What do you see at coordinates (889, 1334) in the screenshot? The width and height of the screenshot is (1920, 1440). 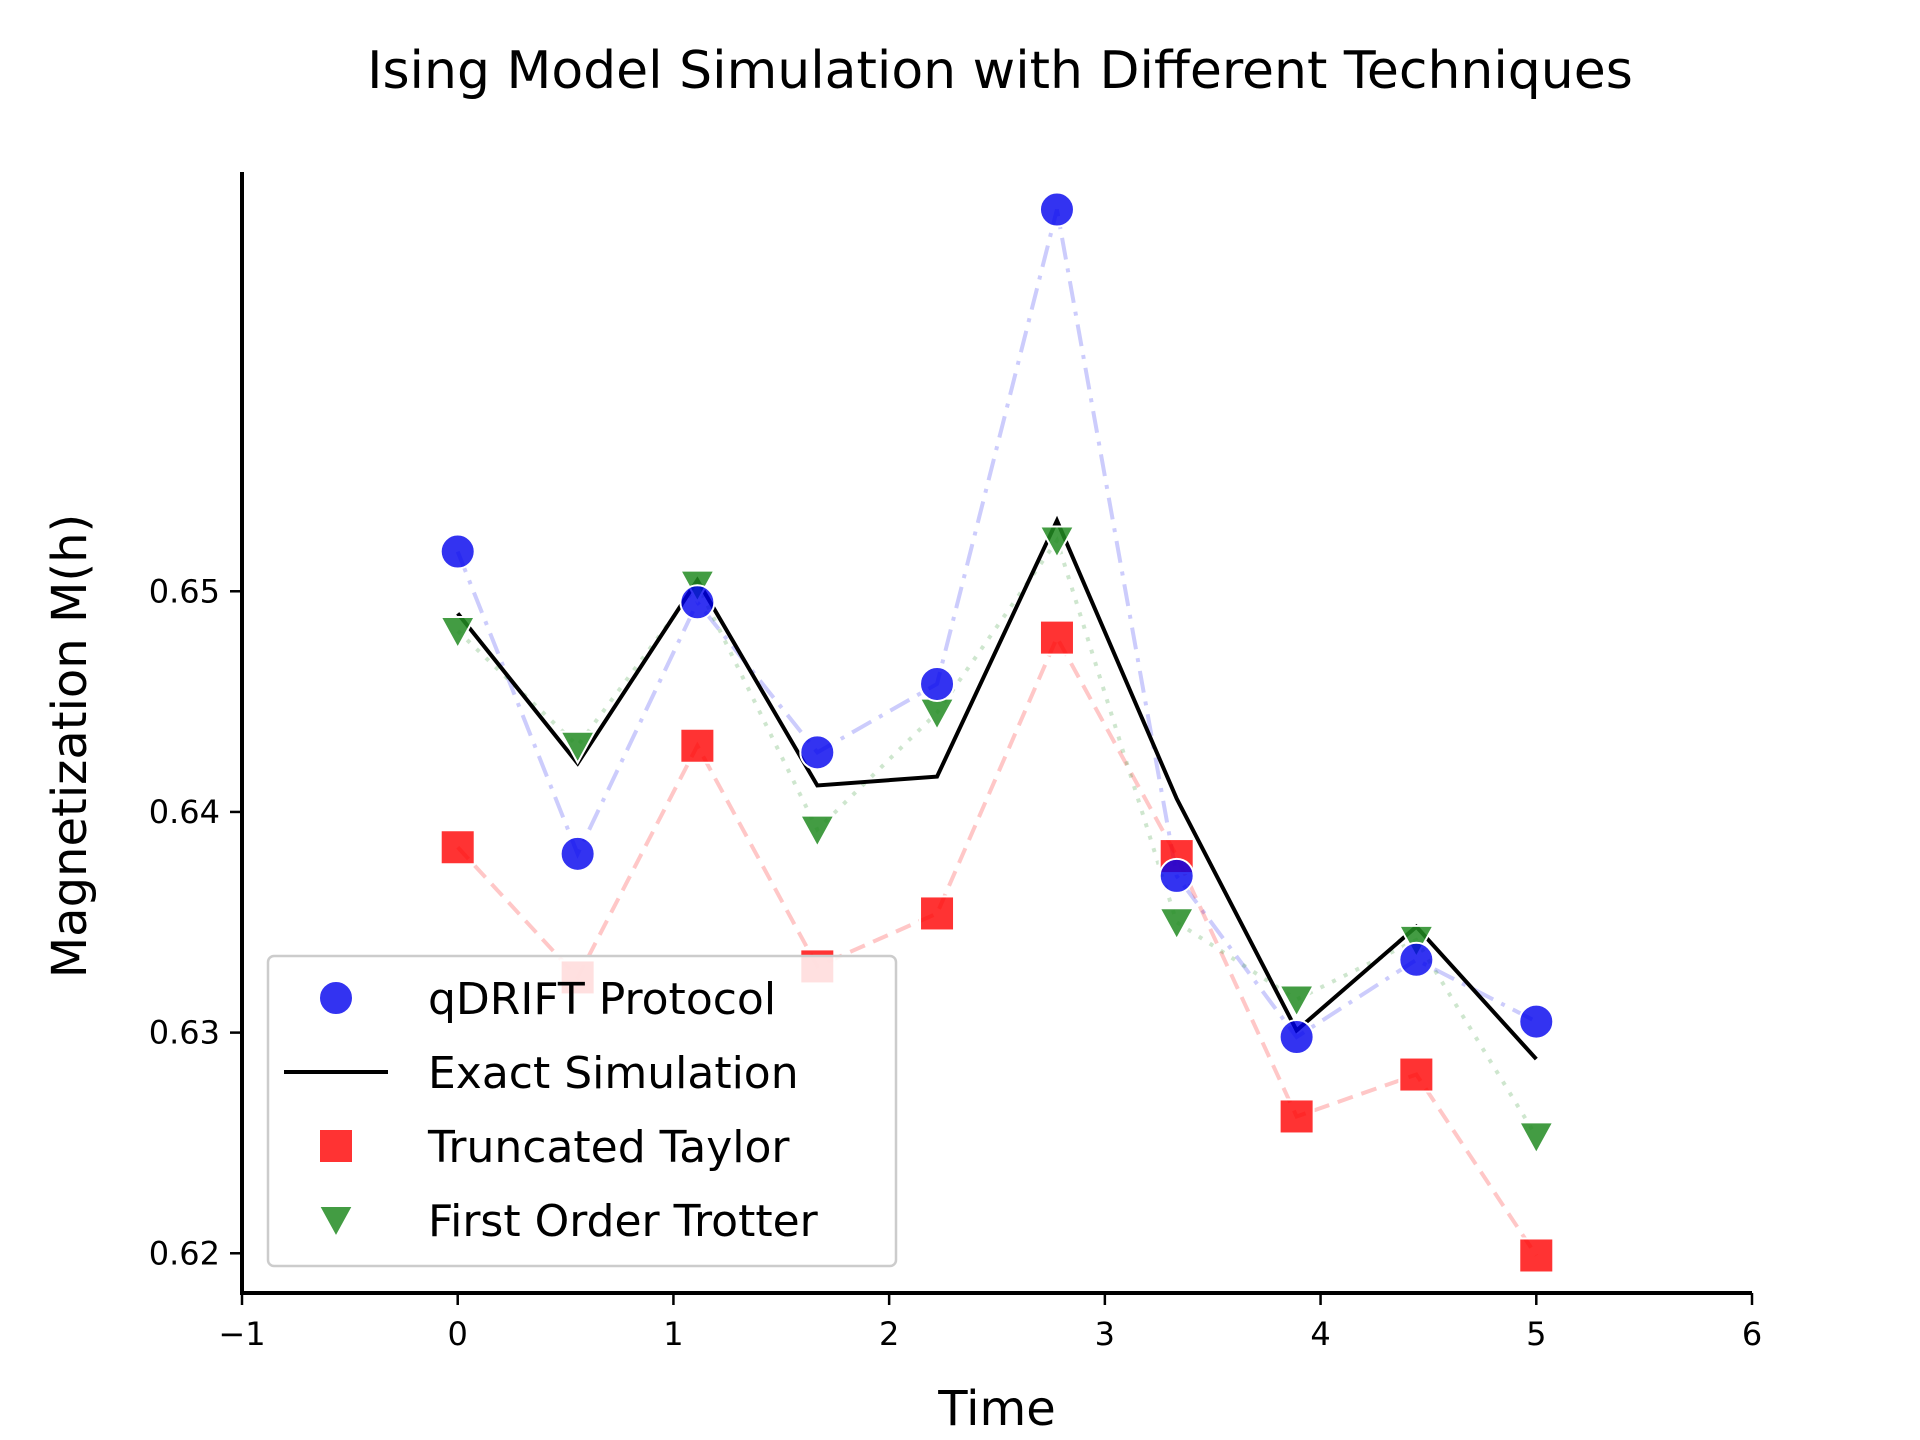 I see `x-tick-label: 2` at bounding box center [889, 1334].